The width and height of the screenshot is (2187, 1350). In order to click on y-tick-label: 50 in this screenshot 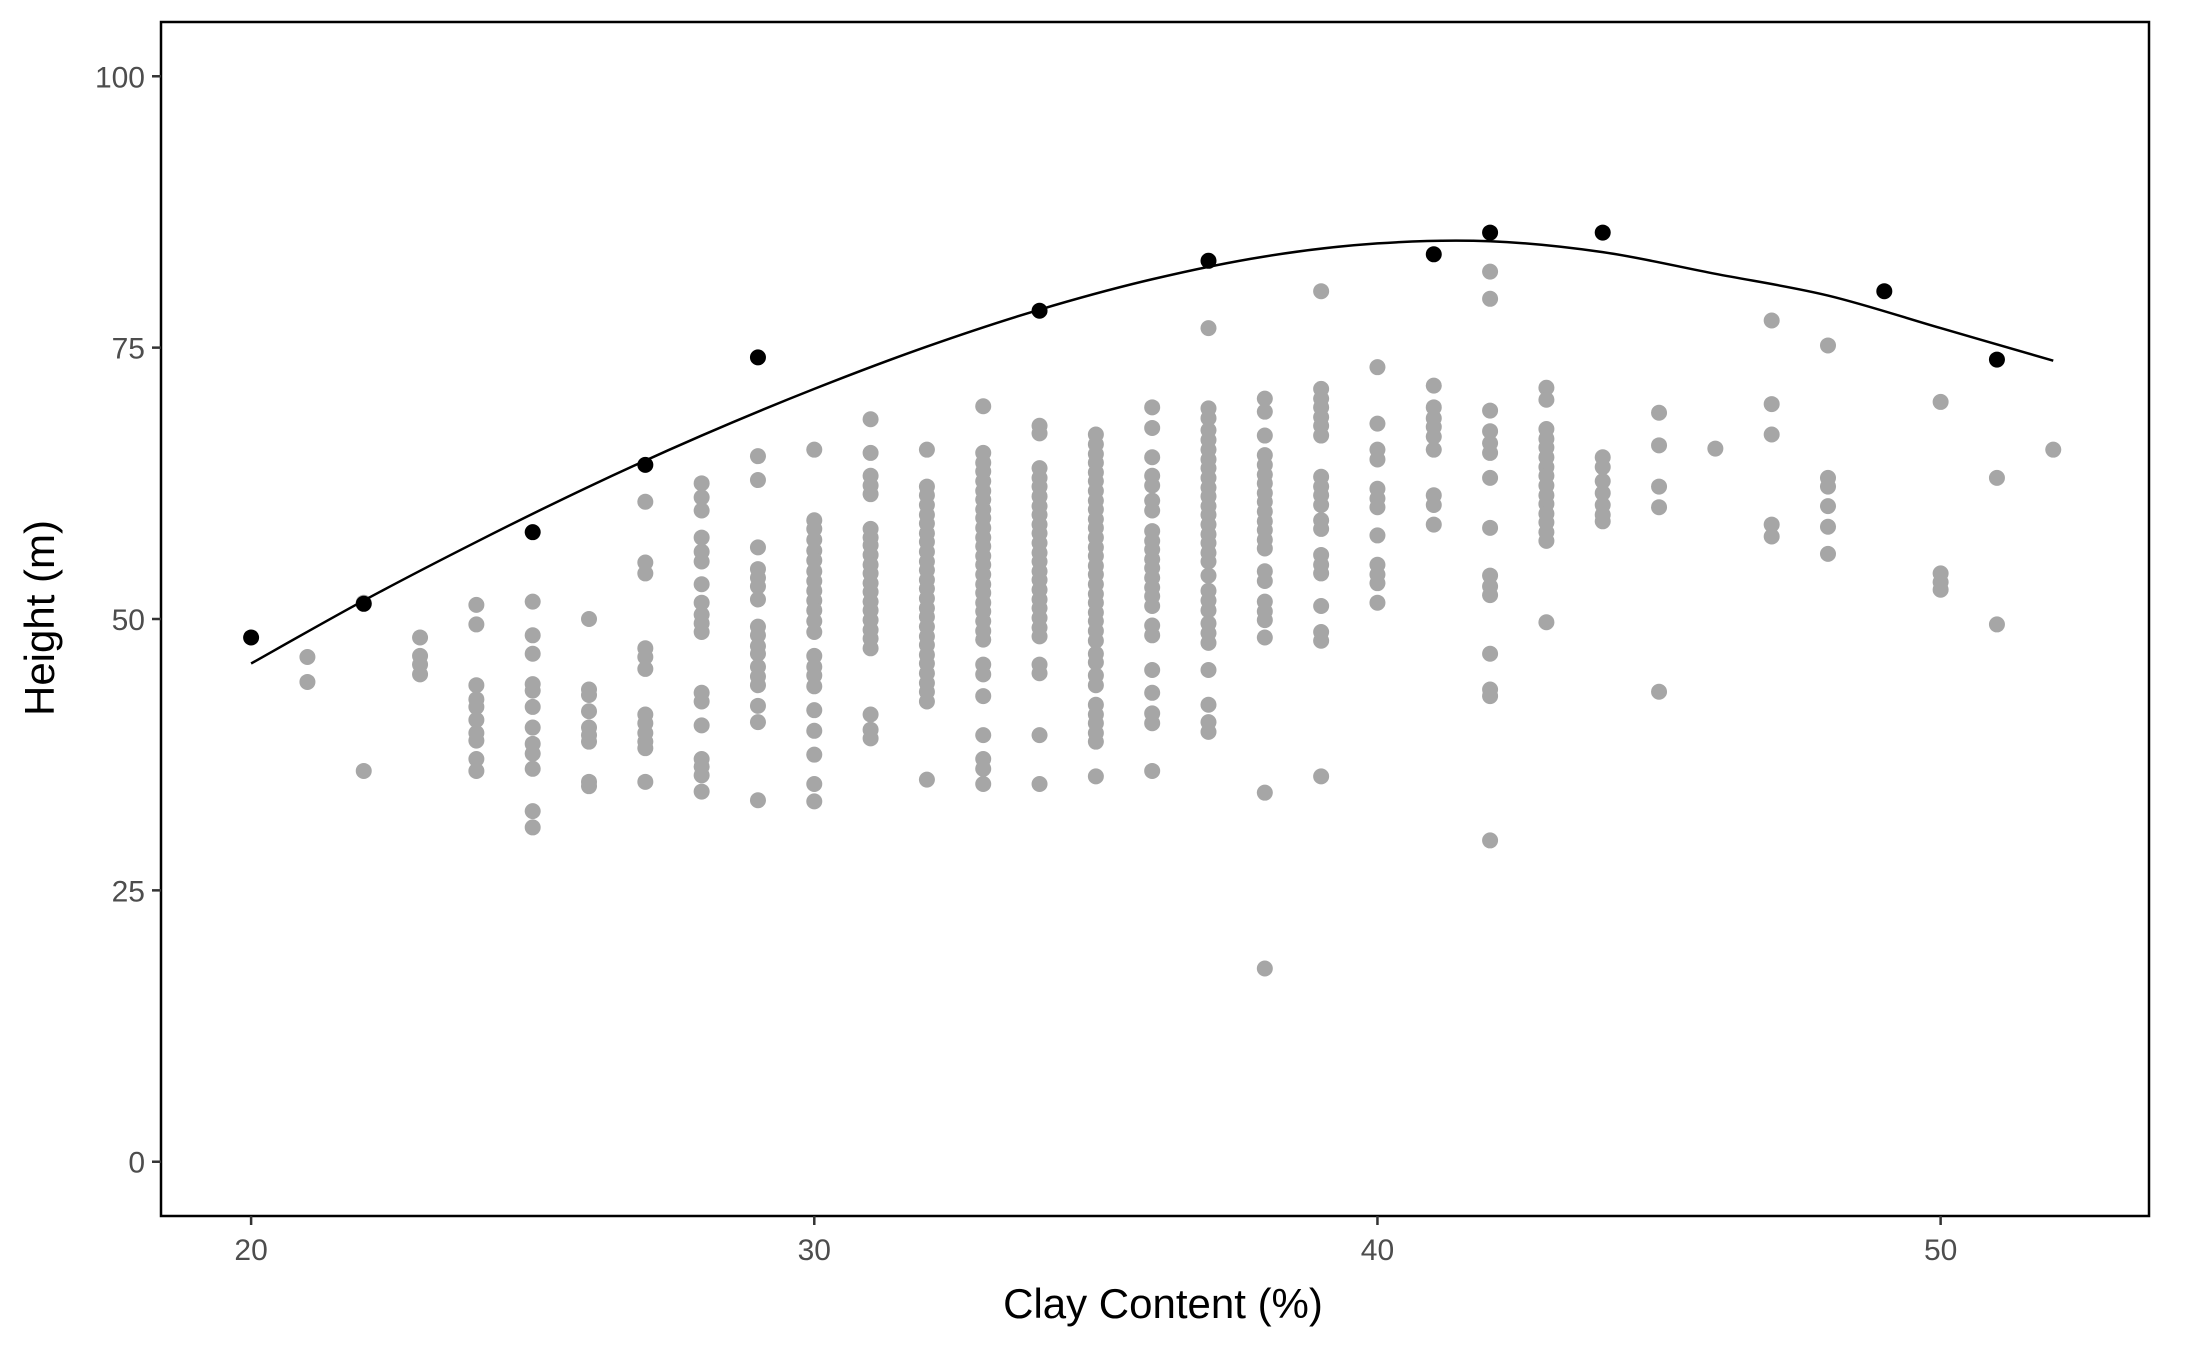, I will do `click(128, 620)`.